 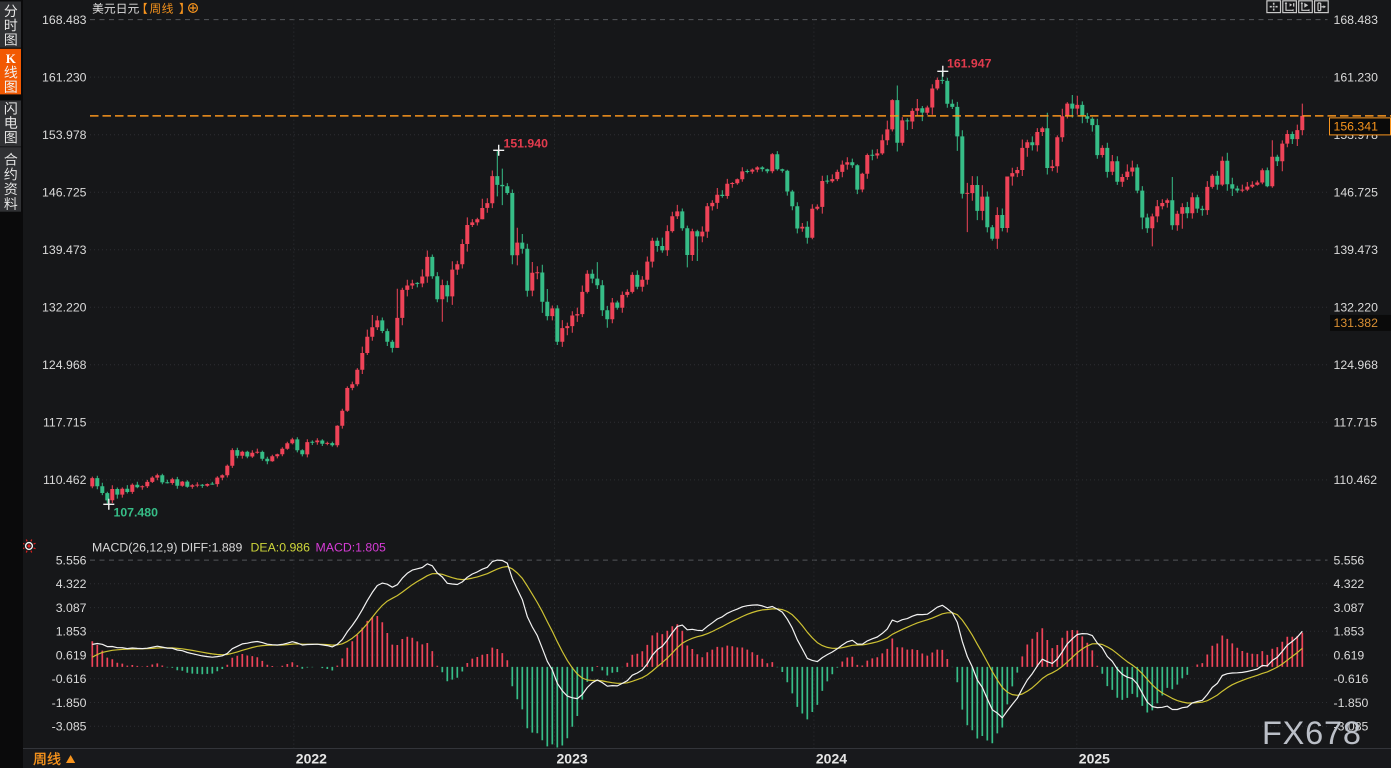 What do you see at coordinates (1356, 127) in the screenshot?
I see `svg-text: 156.341` at bounding box center [1356, 127].